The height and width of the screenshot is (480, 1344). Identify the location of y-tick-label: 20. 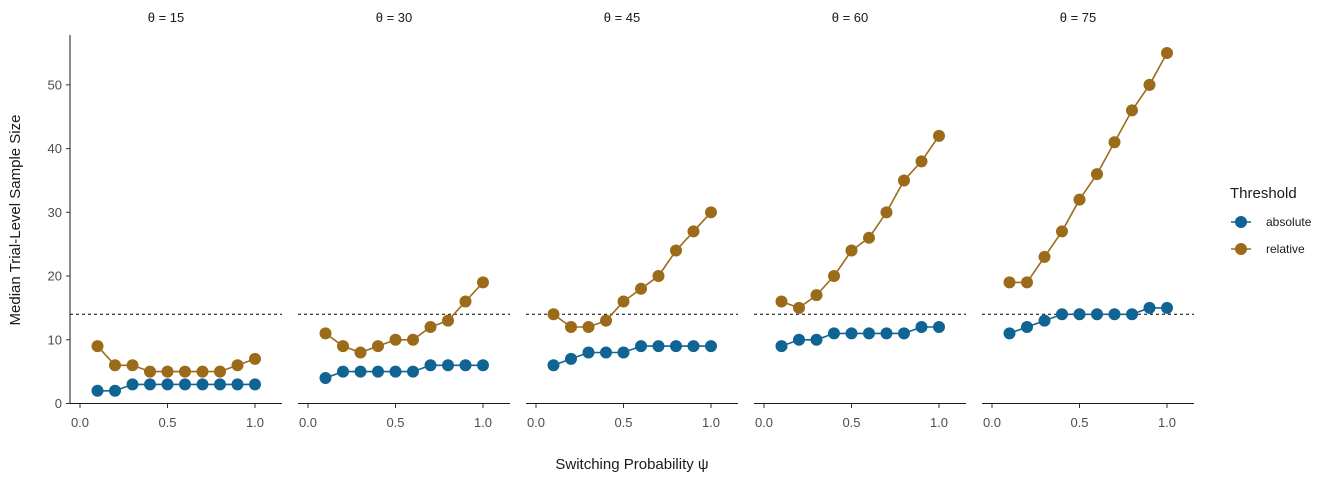
(55, 276).